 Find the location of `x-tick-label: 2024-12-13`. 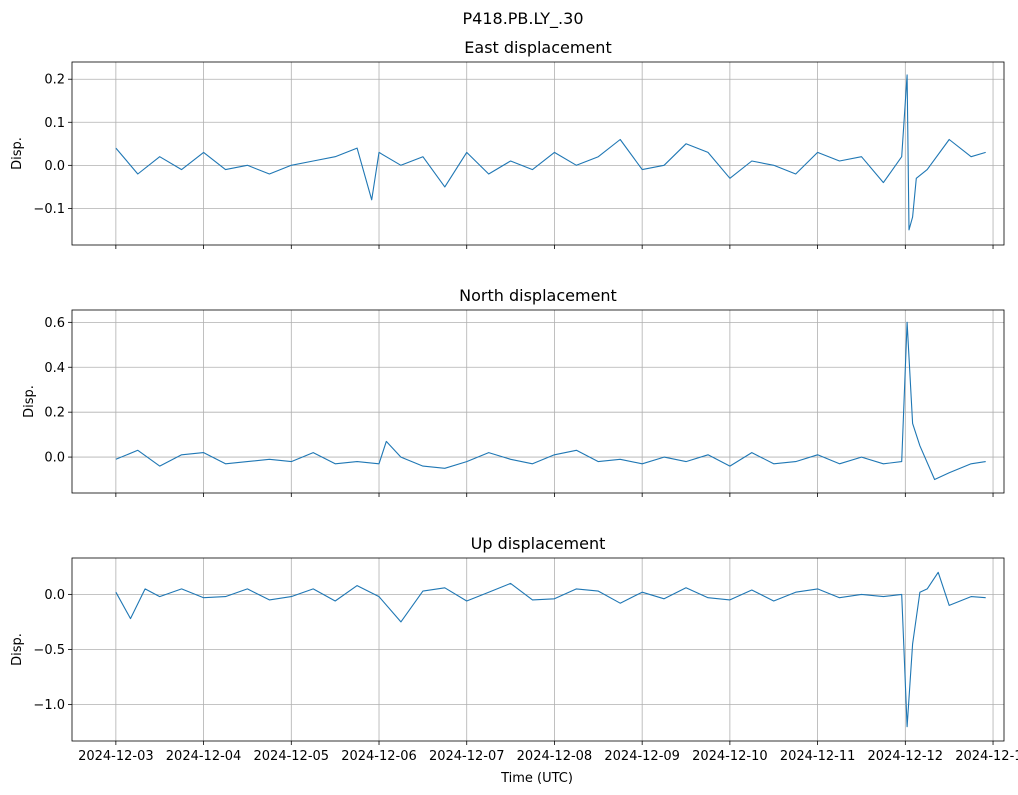

x-tick-label: 2024-12-13 is located at coordinates (986, 756).